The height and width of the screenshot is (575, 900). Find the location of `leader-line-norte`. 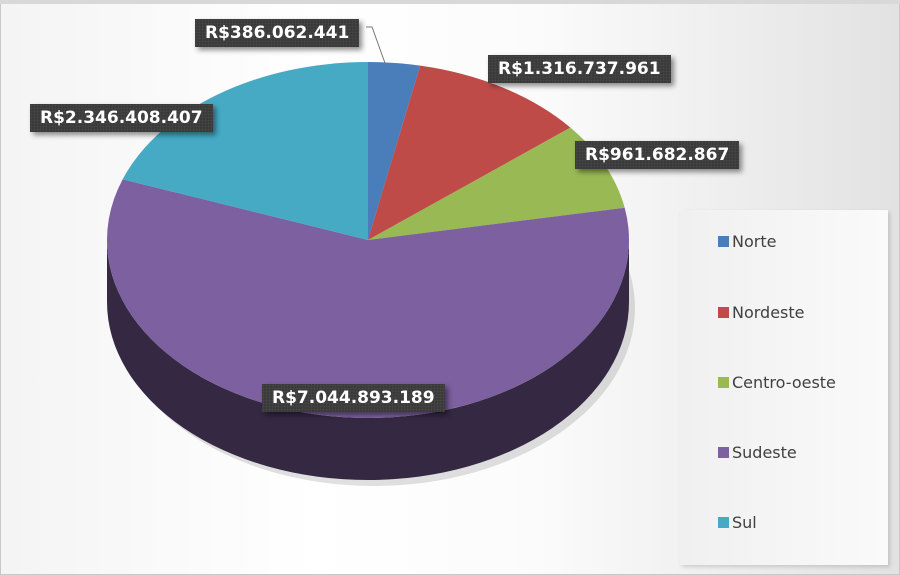

leader-line-norte is located at coordinates (376, 45).